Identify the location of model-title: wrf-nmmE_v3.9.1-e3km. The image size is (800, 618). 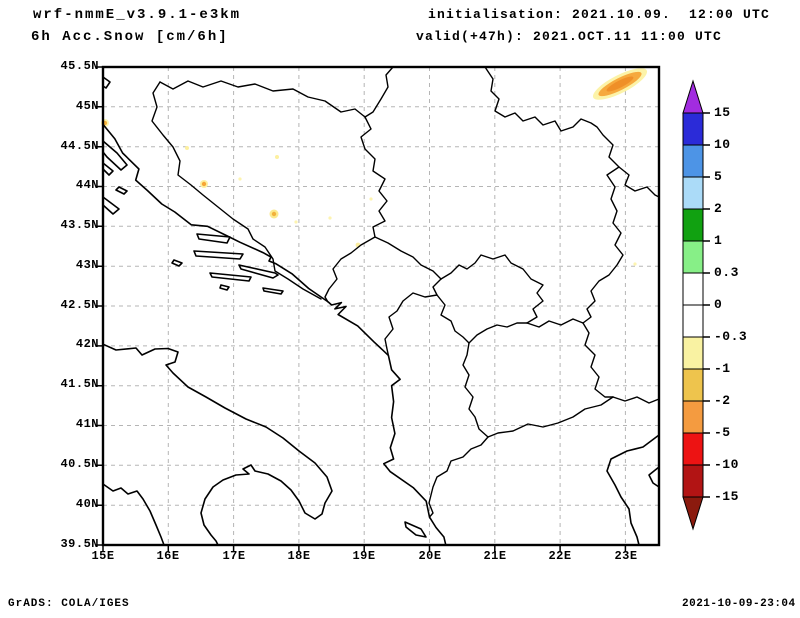
(137, 15).